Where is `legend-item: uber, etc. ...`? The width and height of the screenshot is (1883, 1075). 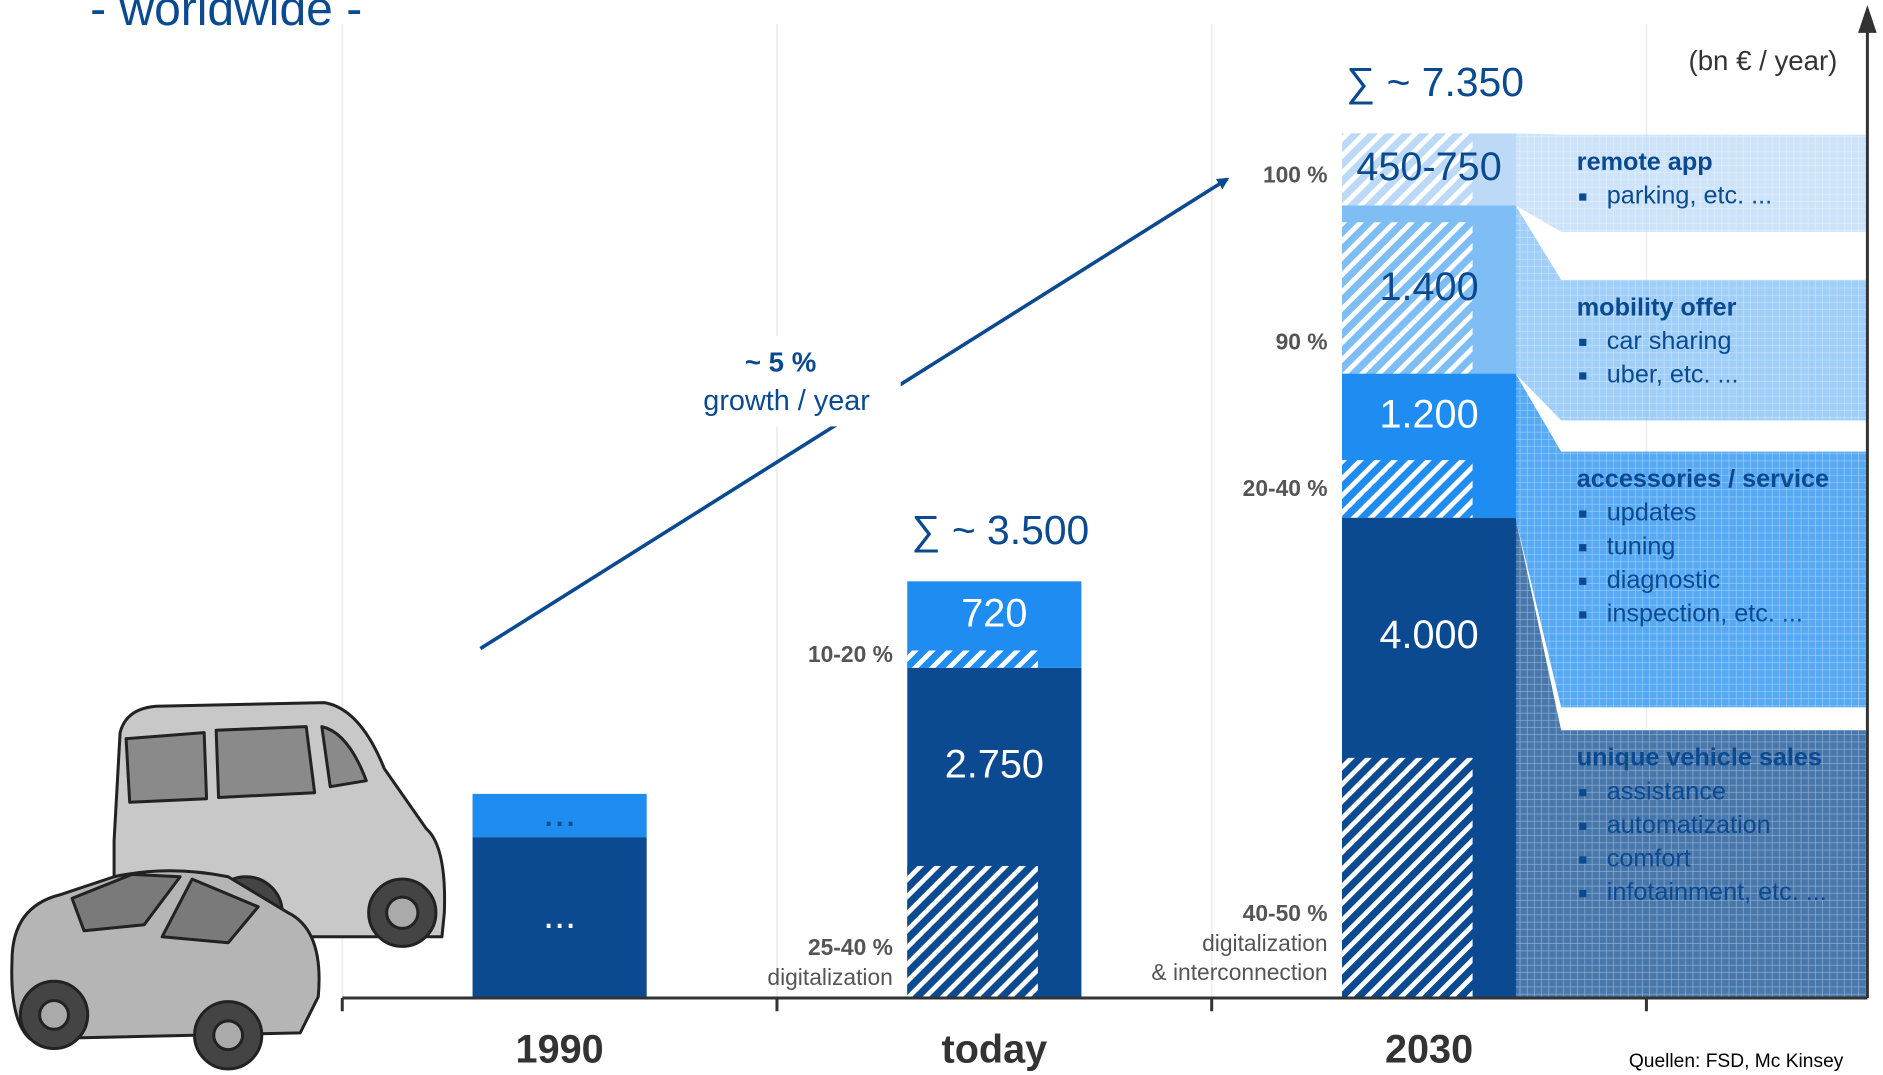 legend-item: uber, etc. ... is located at coordinates (1673, 375).